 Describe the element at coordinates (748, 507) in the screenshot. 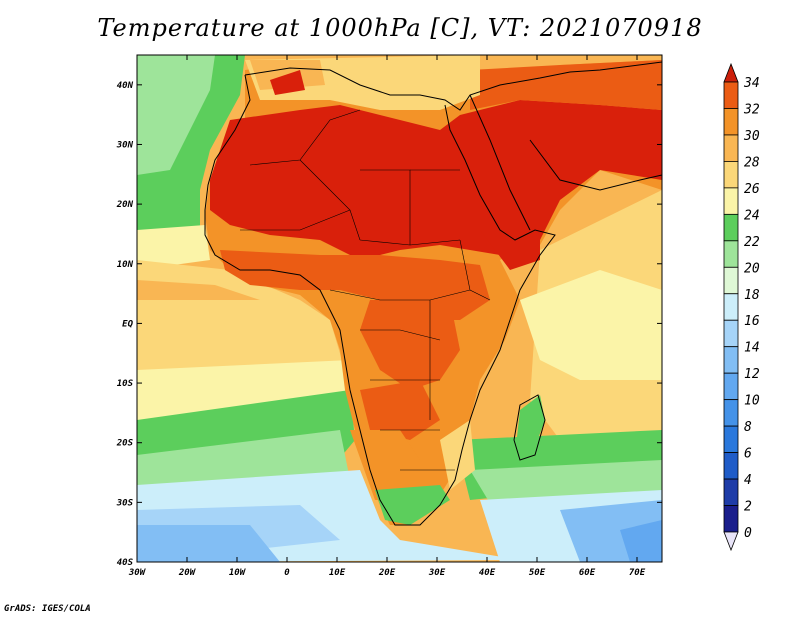

I see `colorbar-label: 2` at that location.